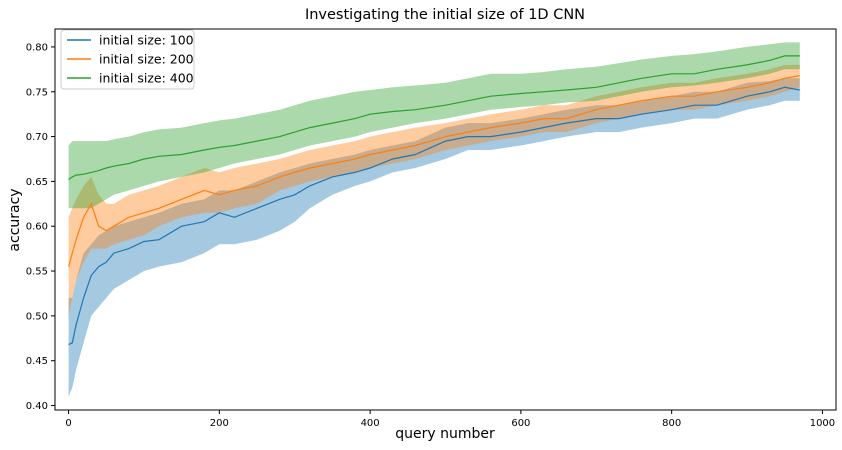 The image size is (842, 450). I want to click on x-tick-label: 200, so click(219, 423).